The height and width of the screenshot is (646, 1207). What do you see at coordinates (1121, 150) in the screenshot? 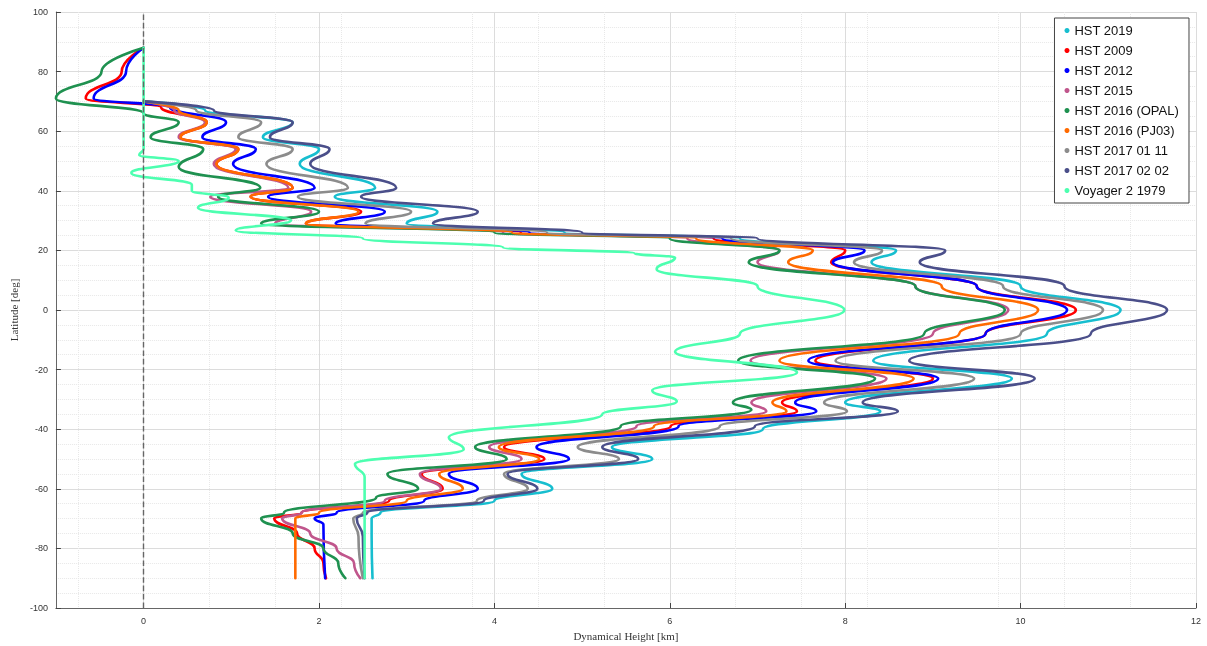
I see `text: HST 2017 01 11` at bounding box center [1121, 150].